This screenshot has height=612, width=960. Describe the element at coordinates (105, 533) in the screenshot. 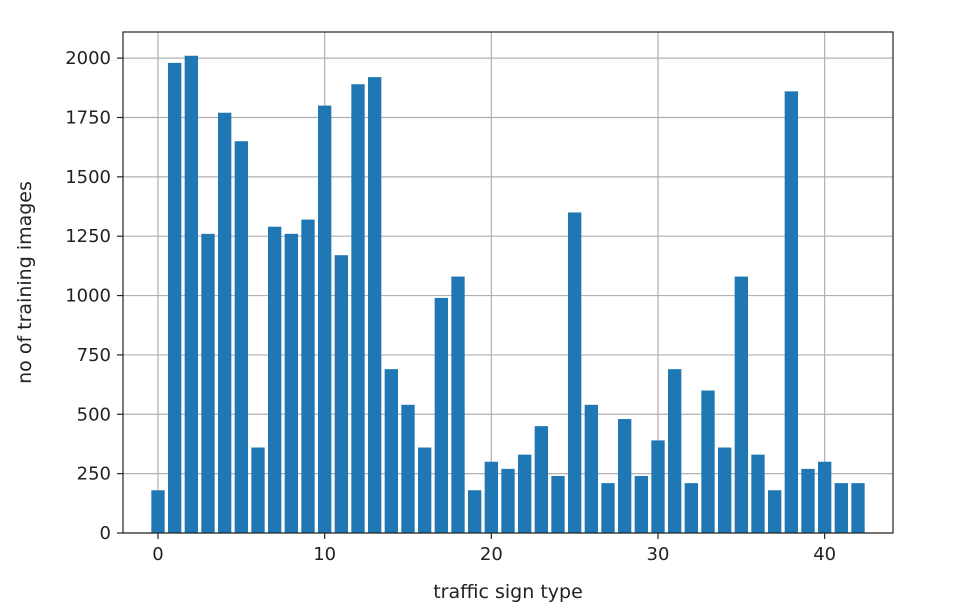

I see `y-tick-label: 0` at that location.